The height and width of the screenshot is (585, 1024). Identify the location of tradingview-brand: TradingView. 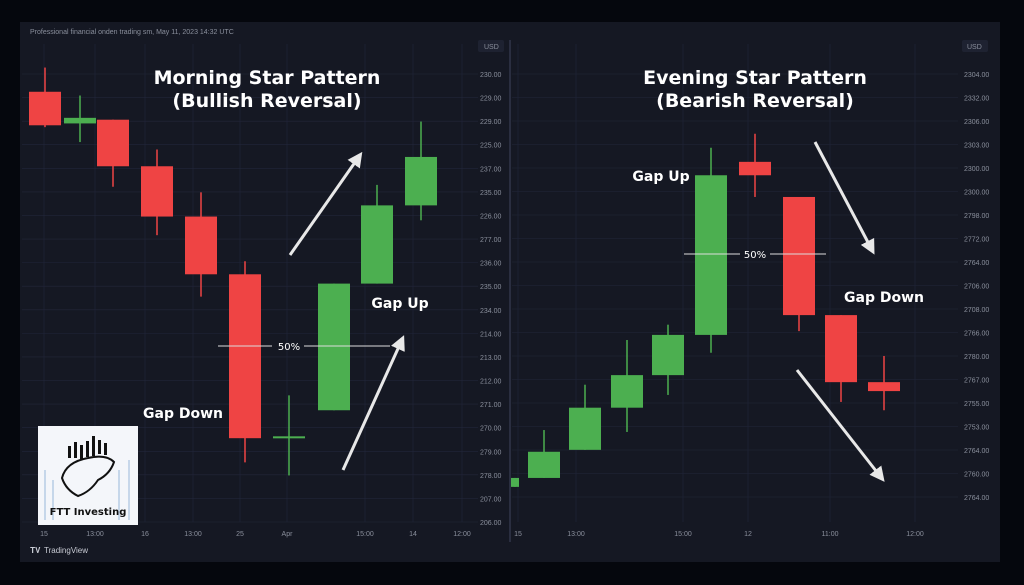
(66, 550).